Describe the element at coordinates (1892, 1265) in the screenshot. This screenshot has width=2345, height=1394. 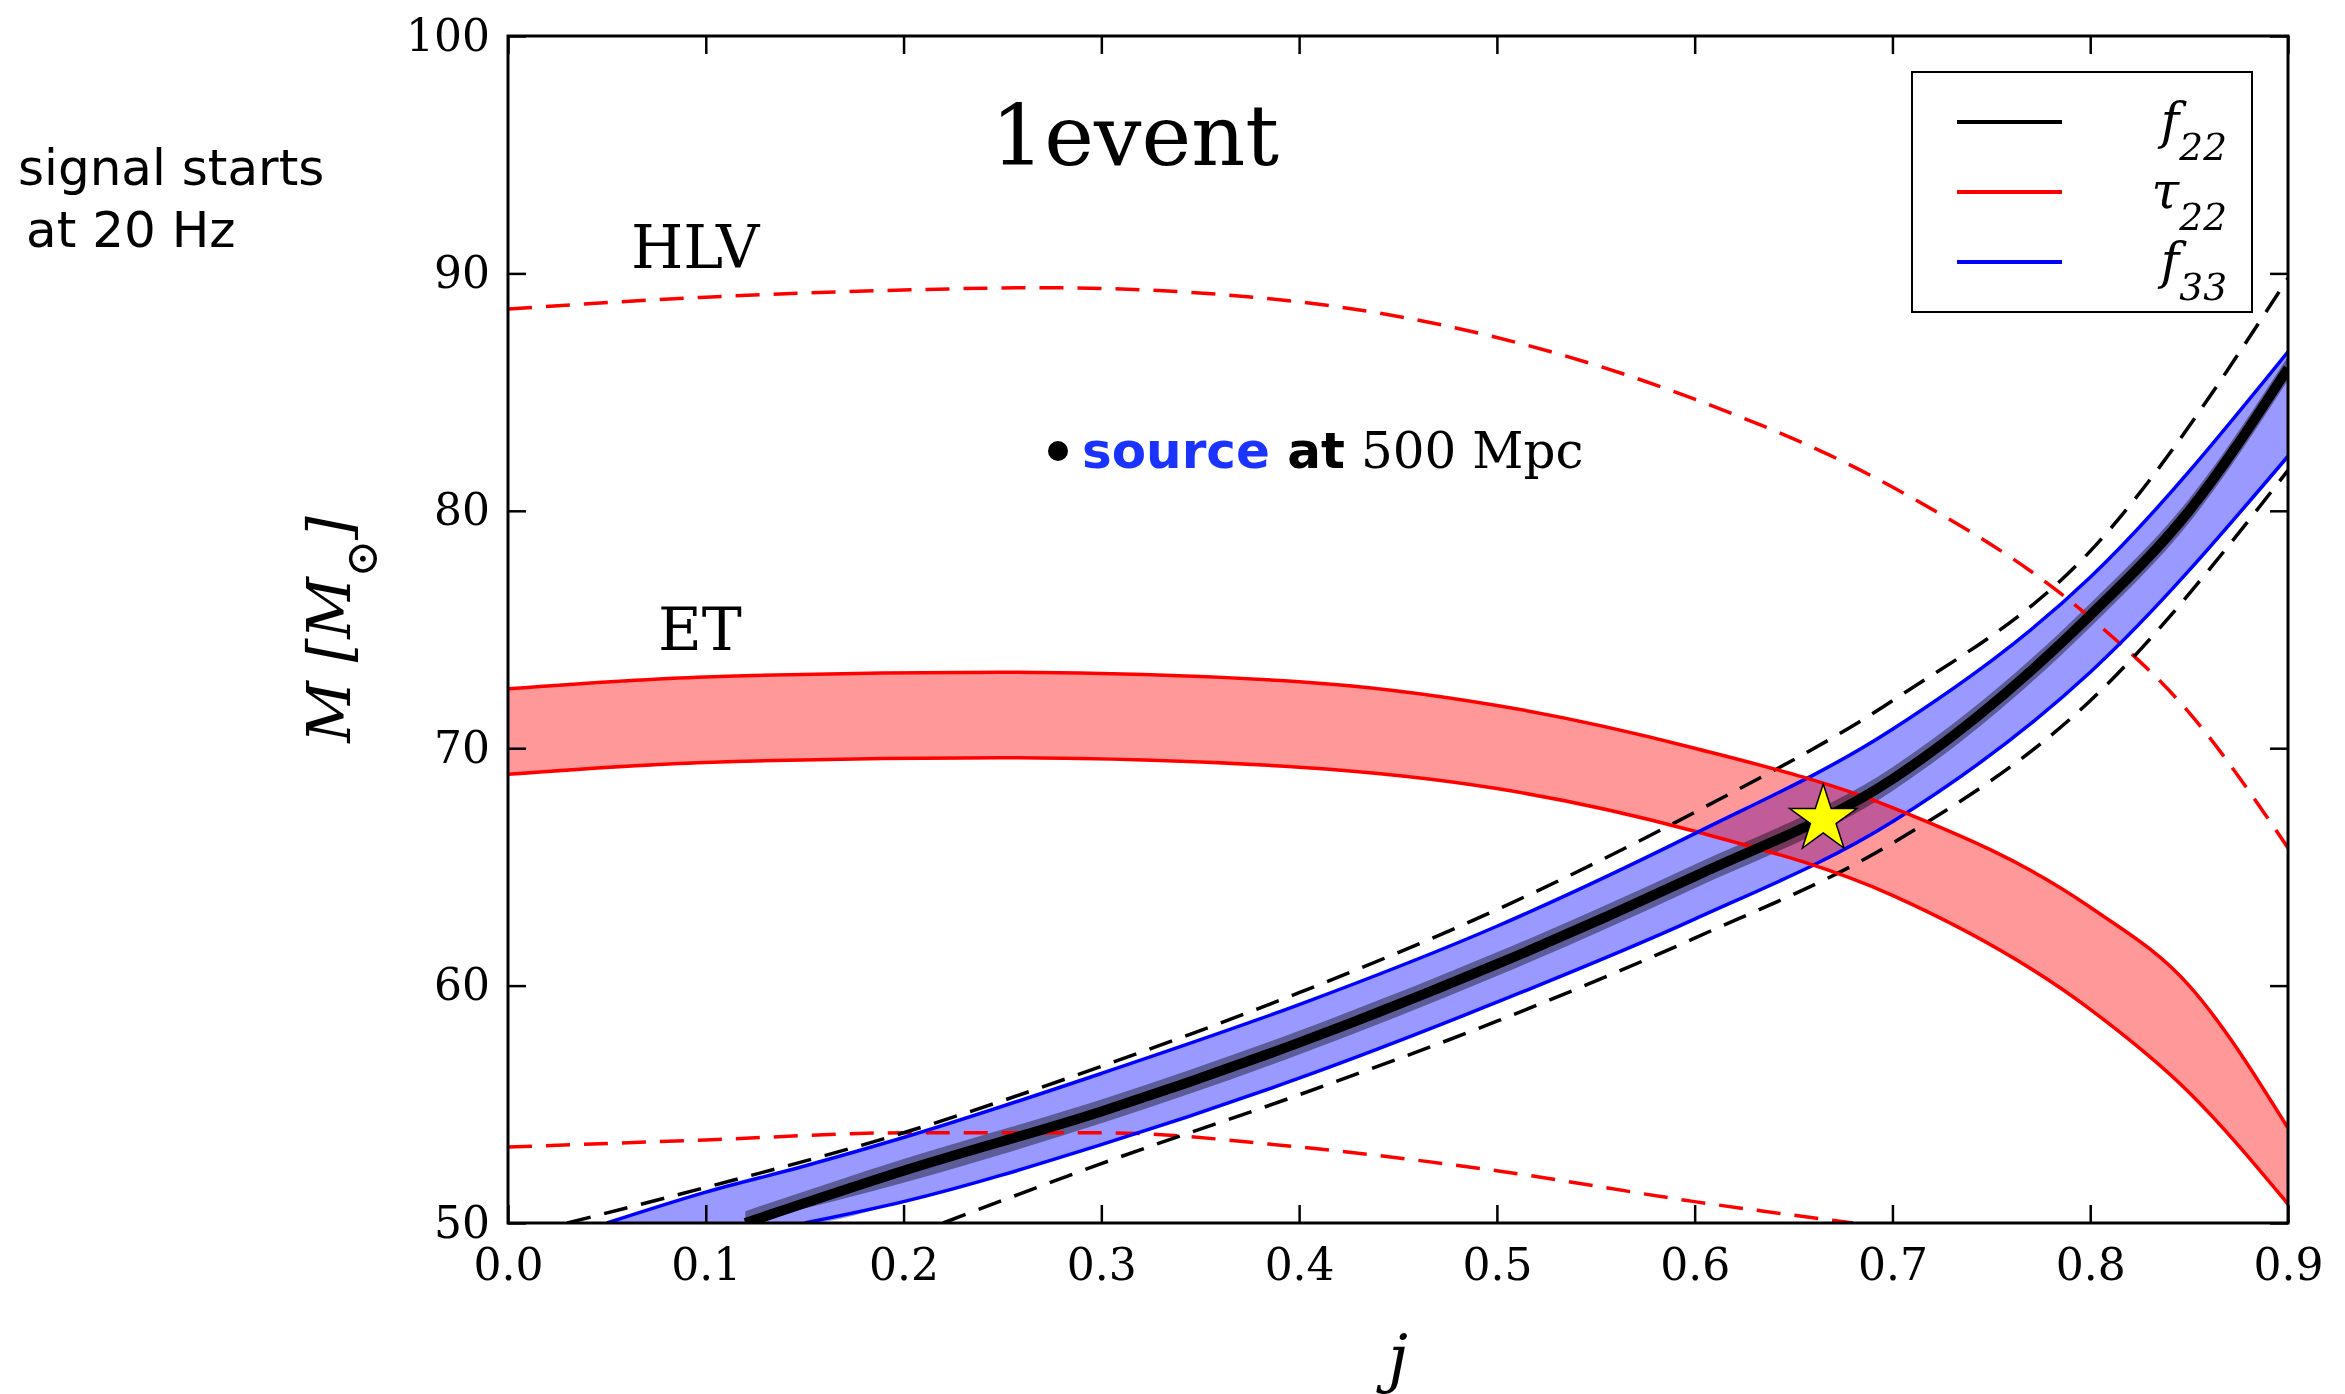
I see `x-tick-label: 0.7` at that location.